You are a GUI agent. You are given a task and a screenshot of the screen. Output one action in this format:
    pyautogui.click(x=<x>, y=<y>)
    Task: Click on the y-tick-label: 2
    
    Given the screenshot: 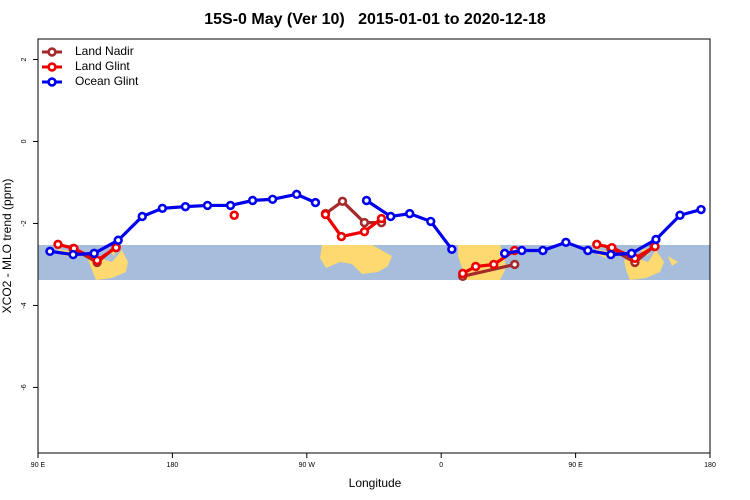 What is the action you would take?
    pyautogui.click(x=24, y=59)
    